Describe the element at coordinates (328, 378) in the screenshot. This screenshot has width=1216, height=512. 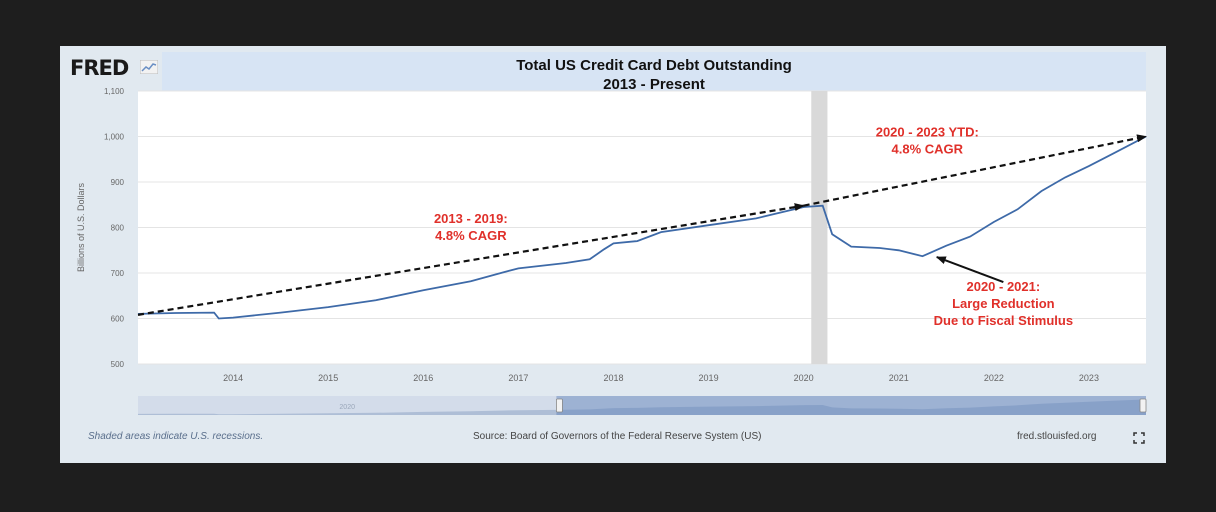
I see `x-tick-label: 2015` at that location.